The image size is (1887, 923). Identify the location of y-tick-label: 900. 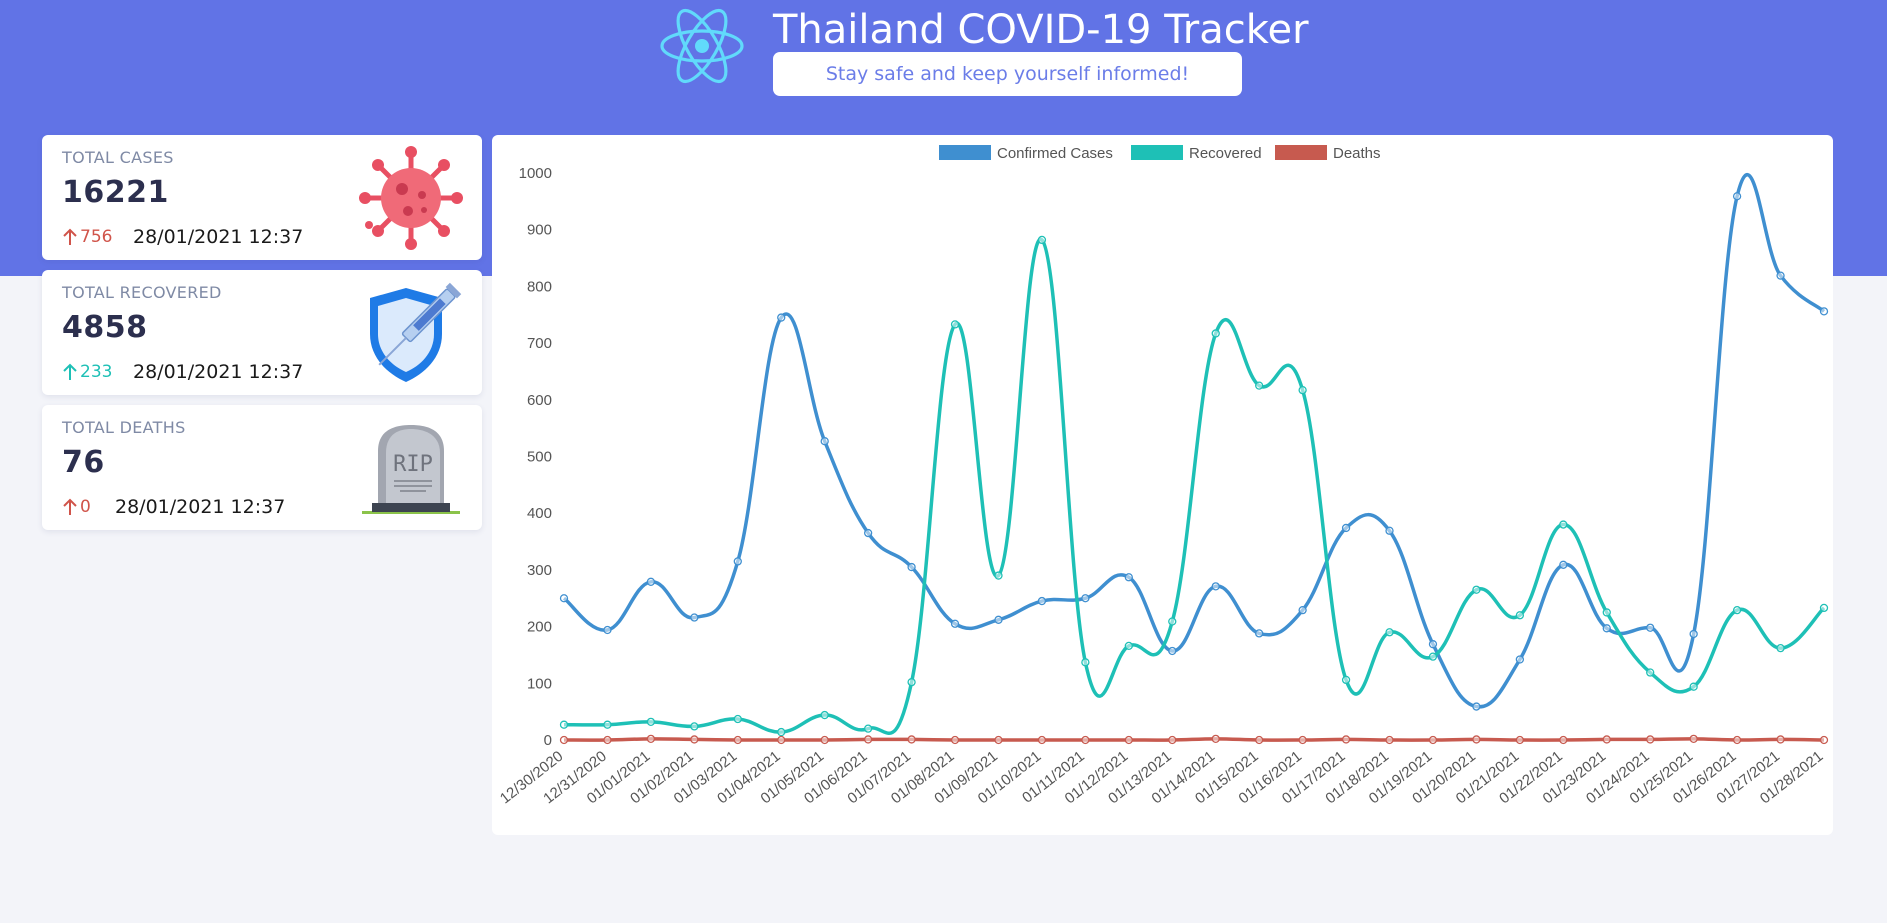
(539, 230).